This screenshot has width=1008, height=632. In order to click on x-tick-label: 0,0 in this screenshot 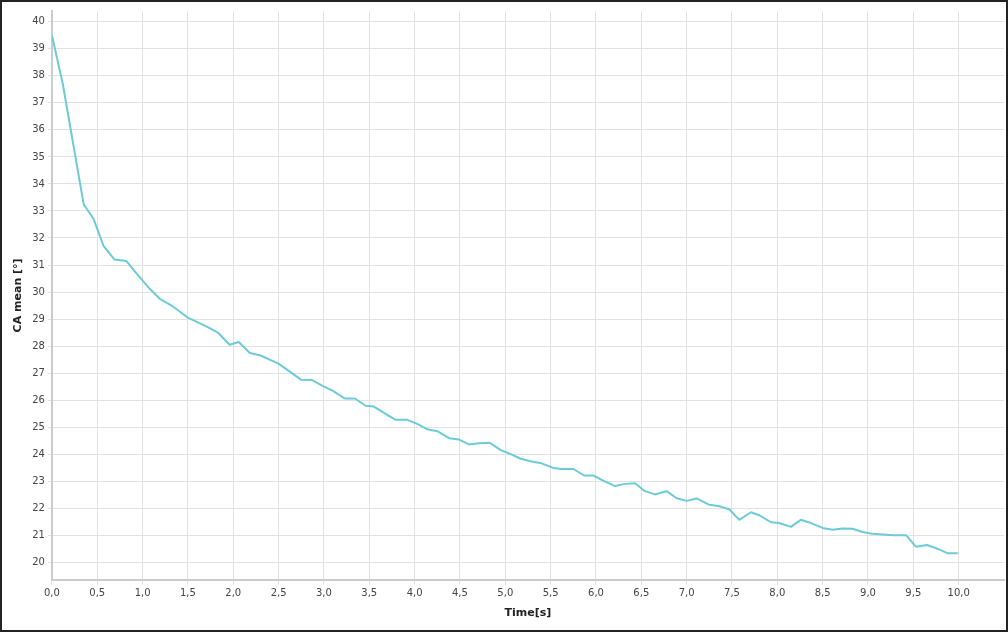, I will do `click(51, 593)`.